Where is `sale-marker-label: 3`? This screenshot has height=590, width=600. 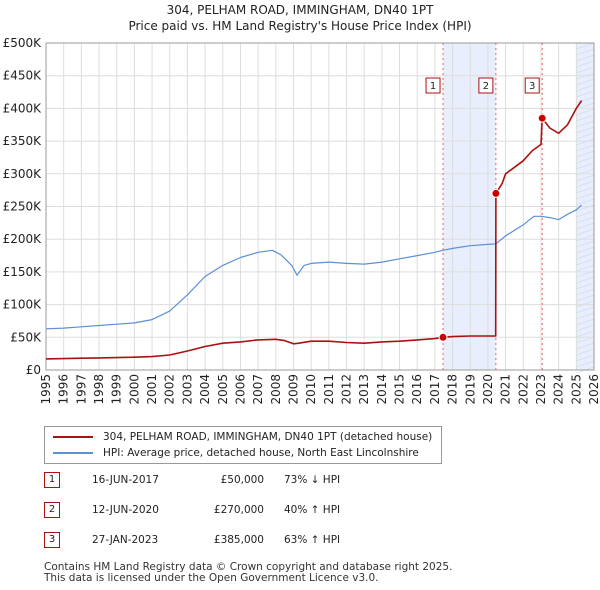
sale-marker-label: 3 is located at coordinates (532, 86).